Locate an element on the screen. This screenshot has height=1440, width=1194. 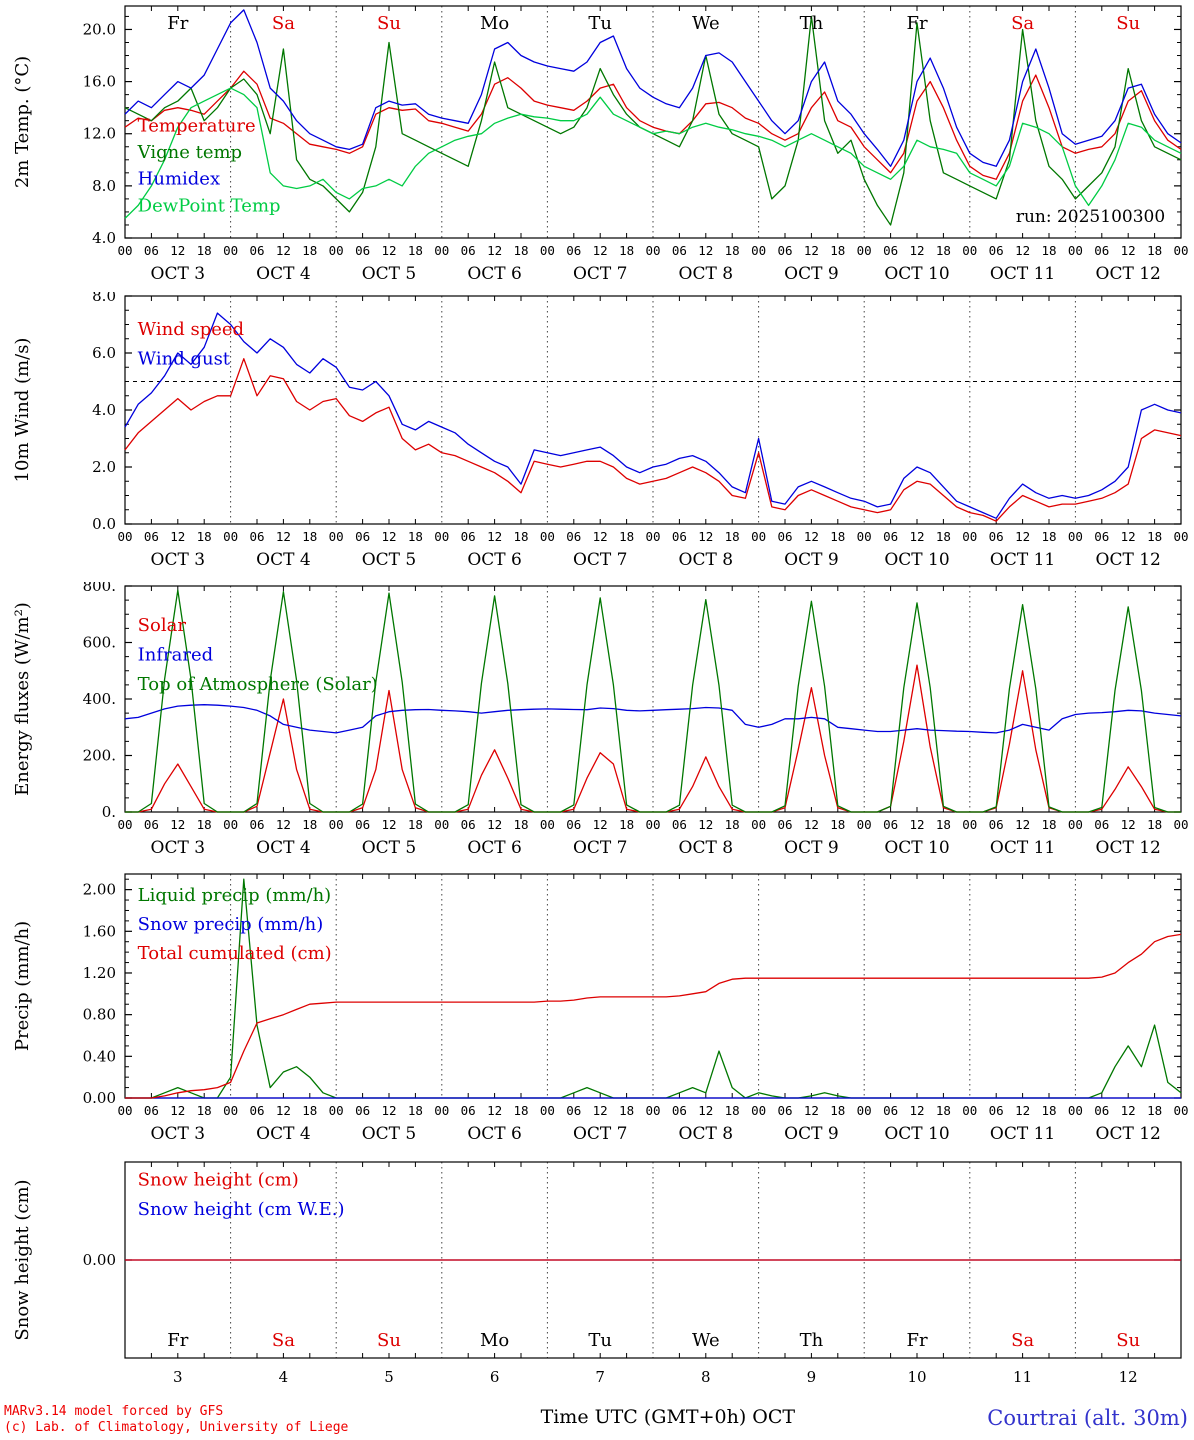
day-name-label: Tu is located at coordinates (600, 1340).